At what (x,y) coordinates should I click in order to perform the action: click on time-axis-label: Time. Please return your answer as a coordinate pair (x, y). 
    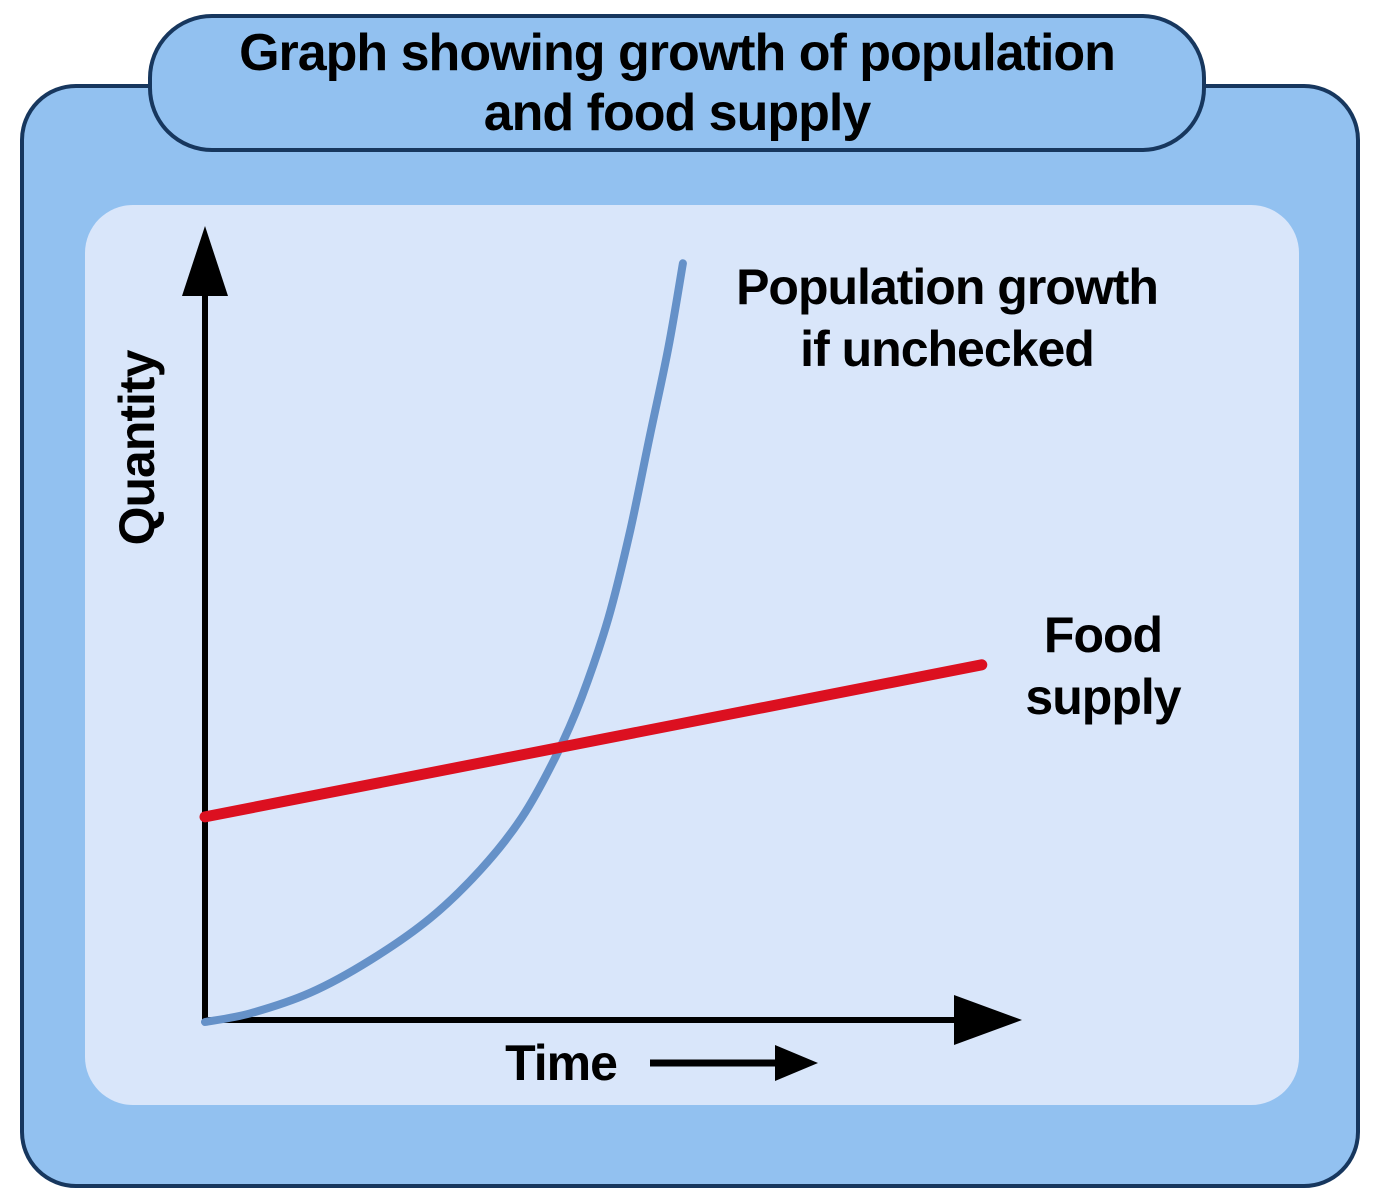
    Looking at the image, I should click on (561, 1063).